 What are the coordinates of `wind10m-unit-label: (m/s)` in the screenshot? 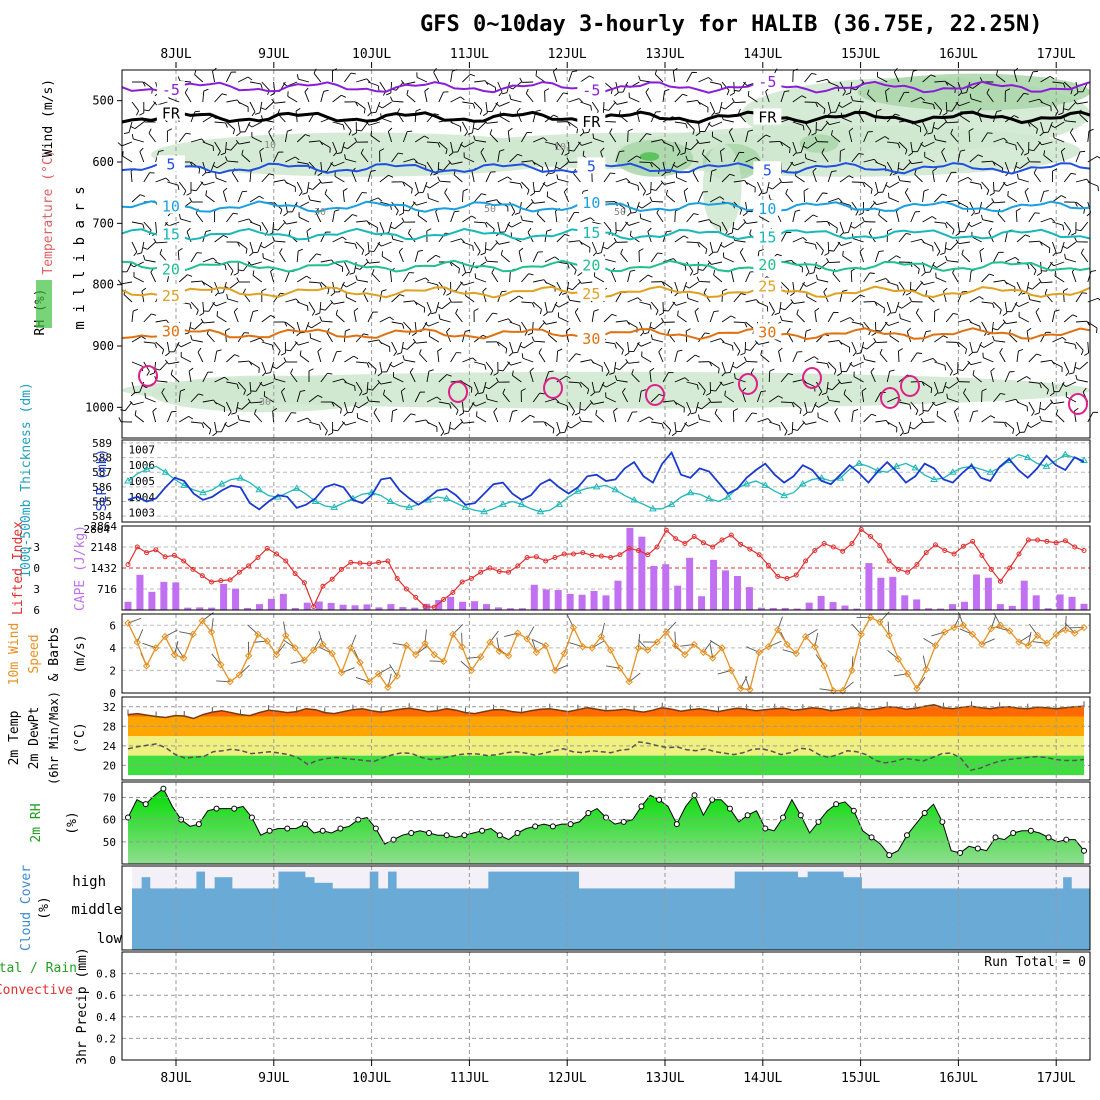 It's located at (80, 653).